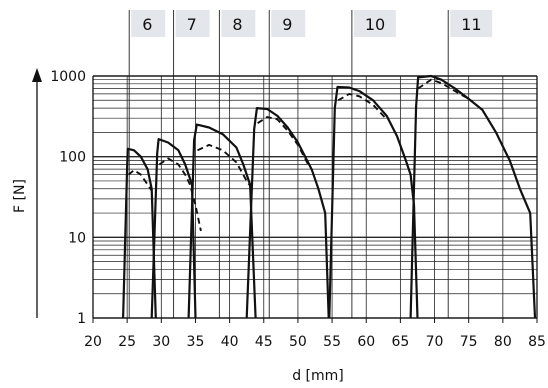 The height and width of the screenshot is (388, 548). Describe the element at coordinates (77, 238) in the screenshot. I see `y-tick-label: 10` at that location.